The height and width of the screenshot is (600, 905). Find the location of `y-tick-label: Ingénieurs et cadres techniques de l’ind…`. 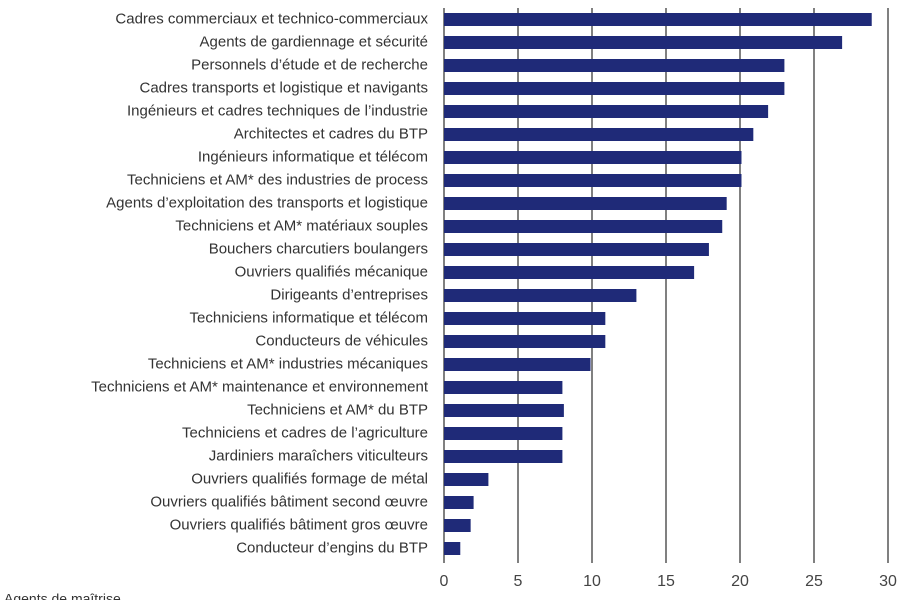

y-tick-label: Ingénieurs et cadres techniques de l’ind… is located at coordinates (277, 110).